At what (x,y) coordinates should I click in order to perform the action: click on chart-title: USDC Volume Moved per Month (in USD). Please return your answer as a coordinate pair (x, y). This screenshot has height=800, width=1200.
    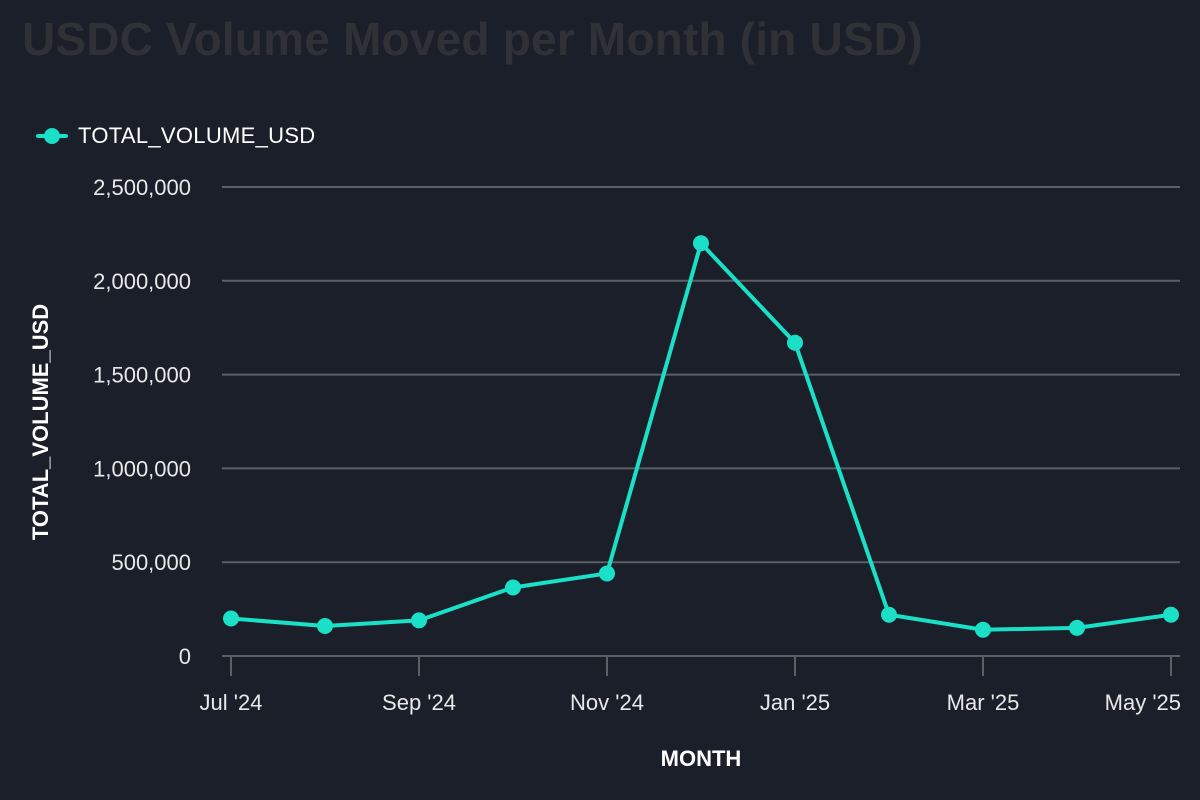
    Looking at the image, I should click on (472, 39).